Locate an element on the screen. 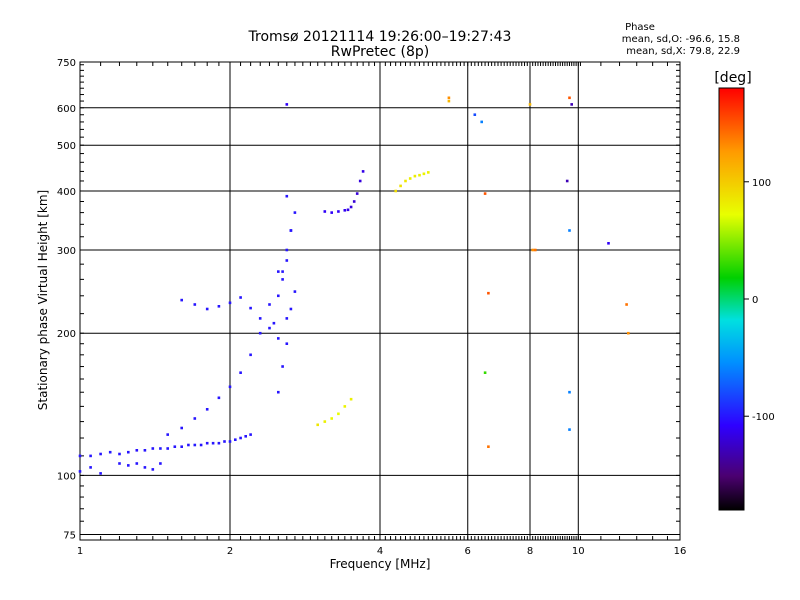 The width and height of the screenshot is (800, 600). x-tick-label: 4 is located at coordinates (380, 551).